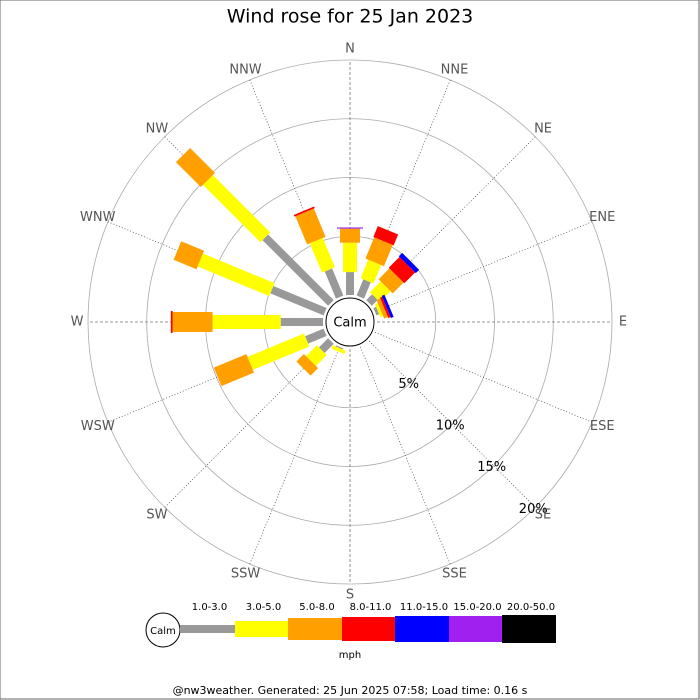  Describe the element at coordinates (245, 69) in the screenshot. I see `direction-label: NNW` at that location.